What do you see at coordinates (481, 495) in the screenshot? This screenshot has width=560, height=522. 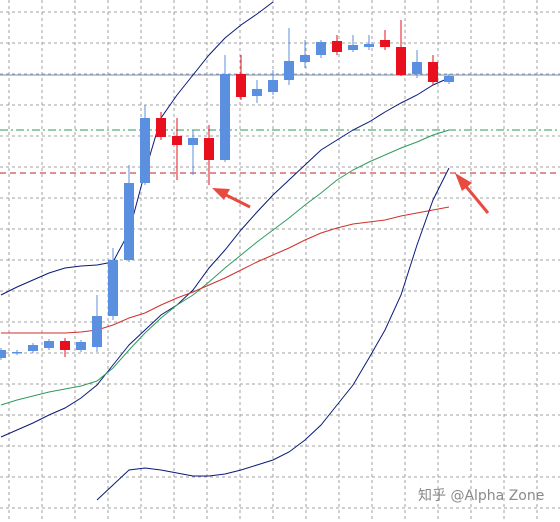 I see `watermark: 知乎 @Alpha Zone` at bounding box center [481, 495].